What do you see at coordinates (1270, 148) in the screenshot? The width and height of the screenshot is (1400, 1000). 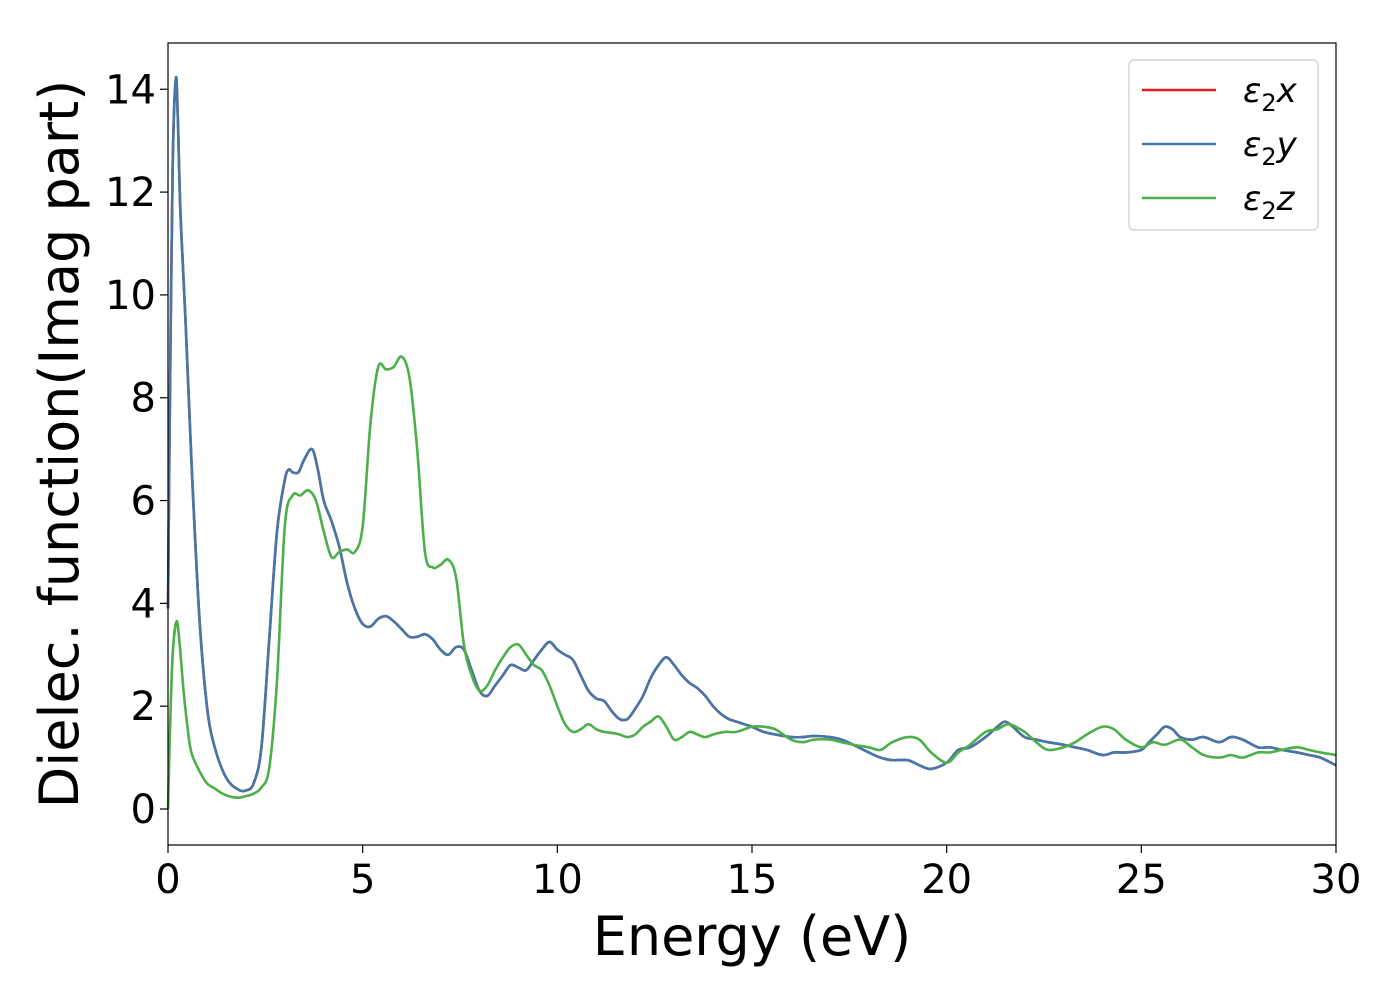 I see `legend-label-2: ε2y` at bounding box center [1270, 148].